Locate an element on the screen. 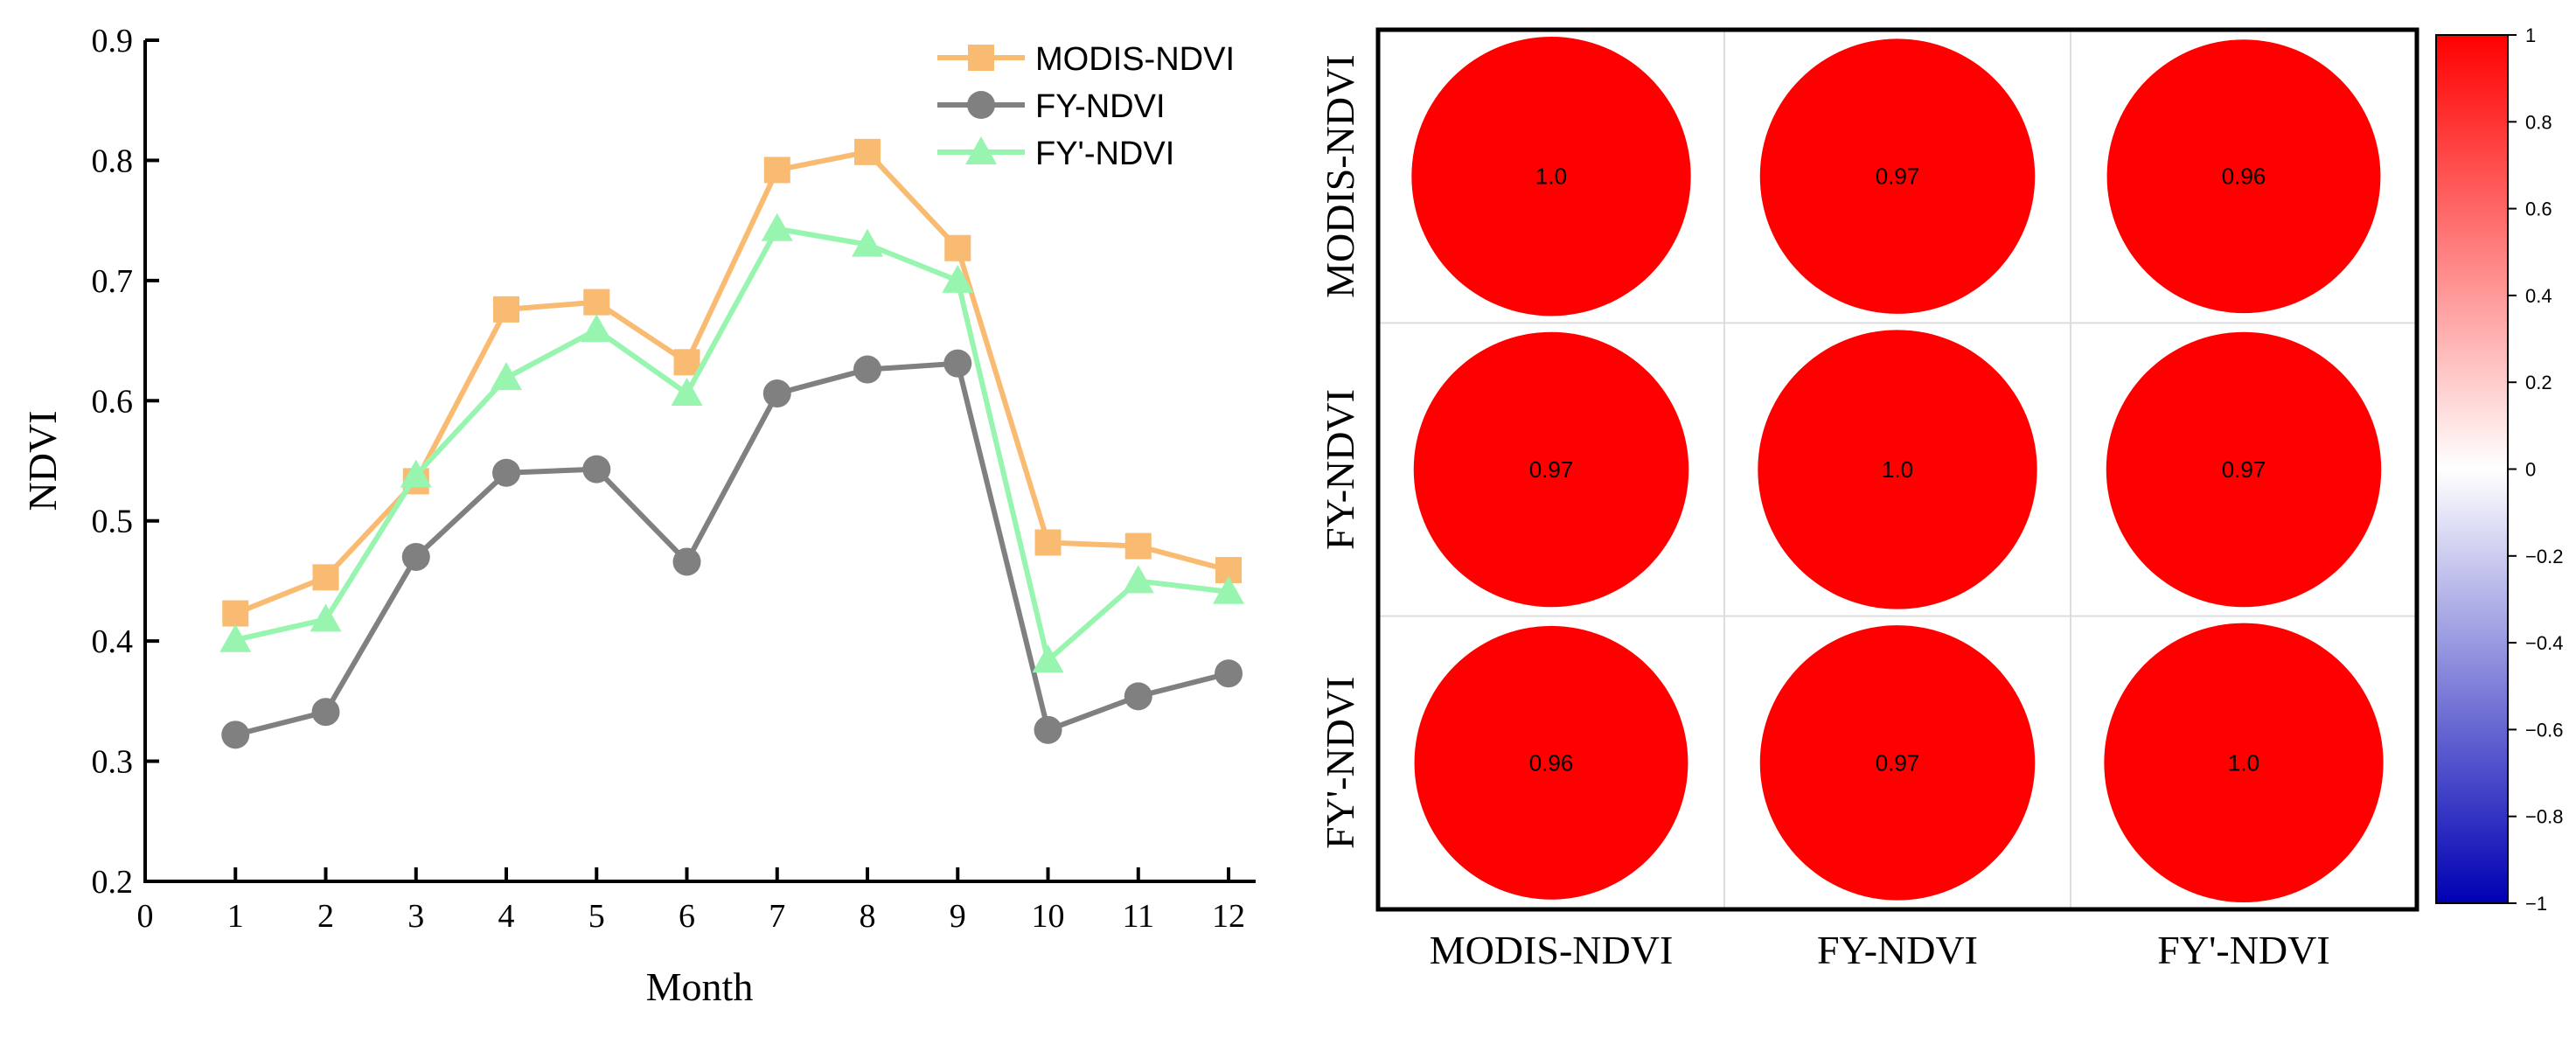  colorbar-tick-label: 0.8 is located at coordinates (2538, 122).